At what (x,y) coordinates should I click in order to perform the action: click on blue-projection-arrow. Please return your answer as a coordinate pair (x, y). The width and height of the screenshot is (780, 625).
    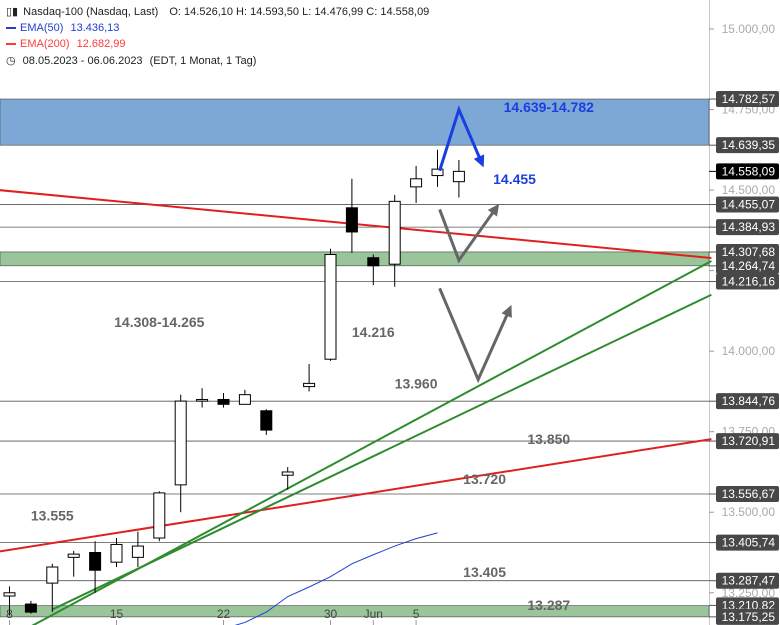
    Looking at the image, I should click on (461, 138).